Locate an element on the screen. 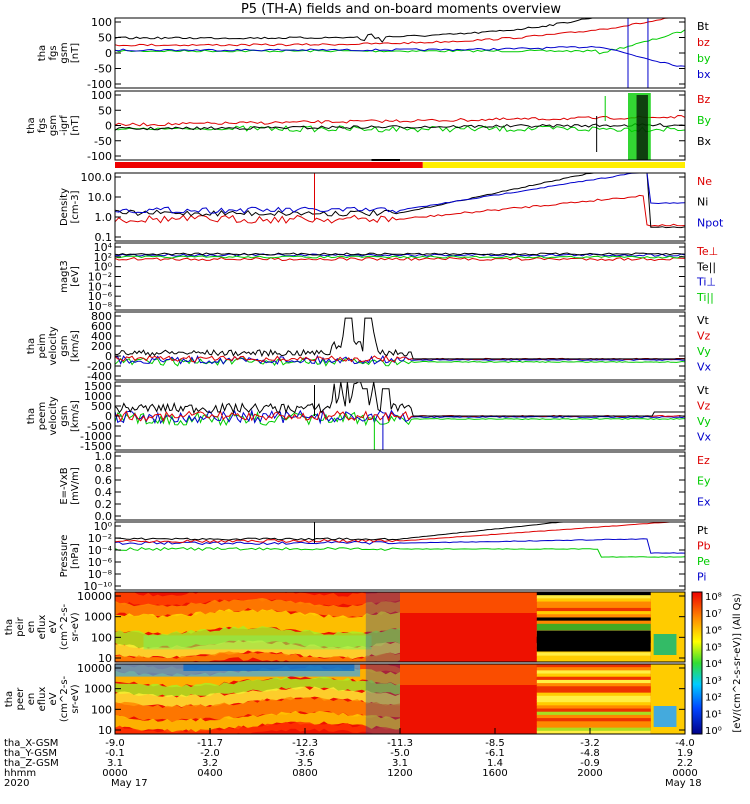  x-tick-value: 2000 is located at coordinates (589, 773).